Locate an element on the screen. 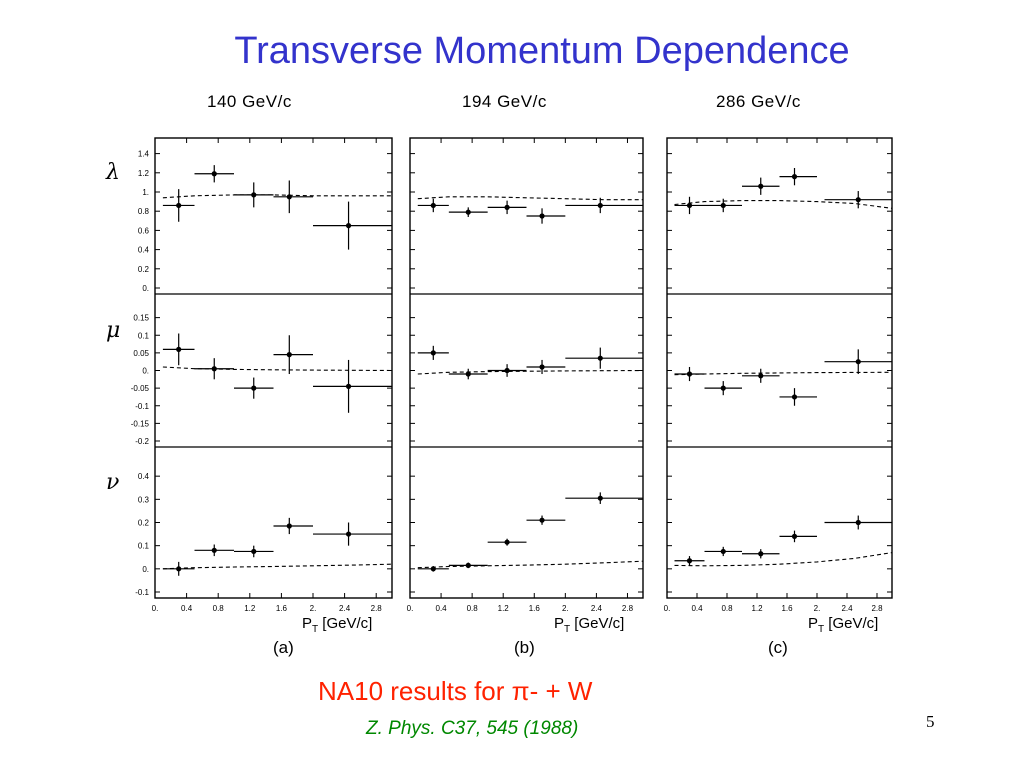 The height and width of the screenshot is (768, 1024). y-tick-label-nu: -0.1 is located at coordinates (142, 592).